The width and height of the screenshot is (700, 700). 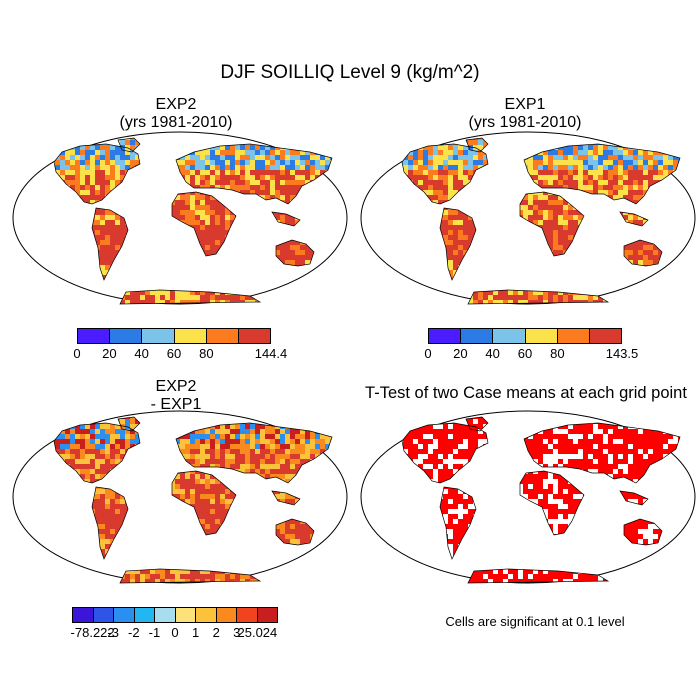 What do you see at coordinates (77, 353) in the screenshot?
I see `exp2-colorbar-tick: 0` at bounding box center [77, 353].